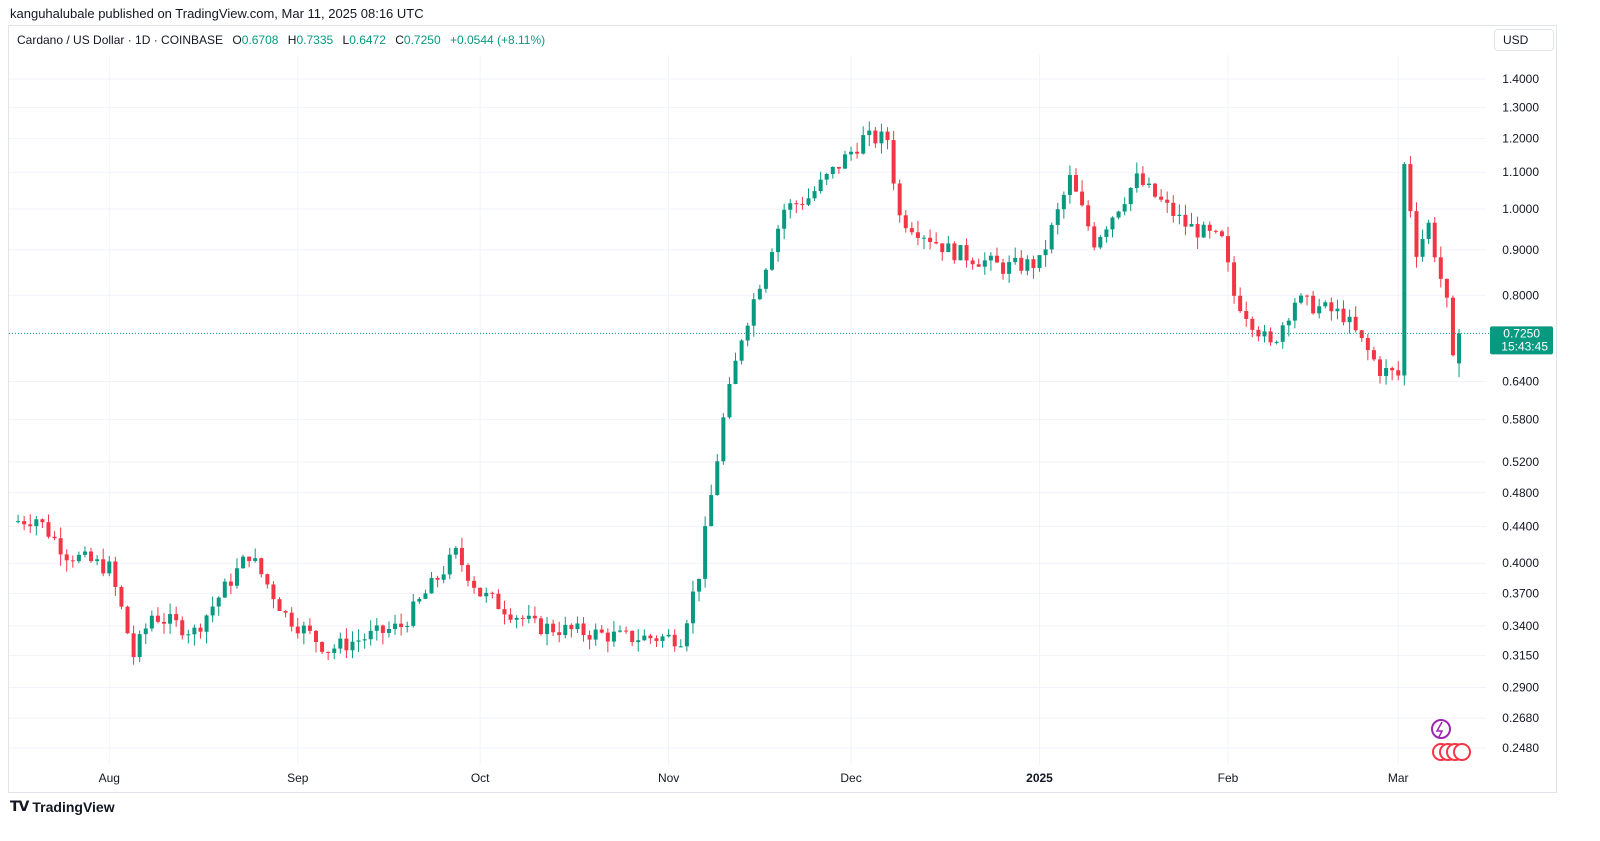 This screenshot has width=1600, height=841. I want to click on last-price-countdown: 15:43:45, so click(1524, 346).